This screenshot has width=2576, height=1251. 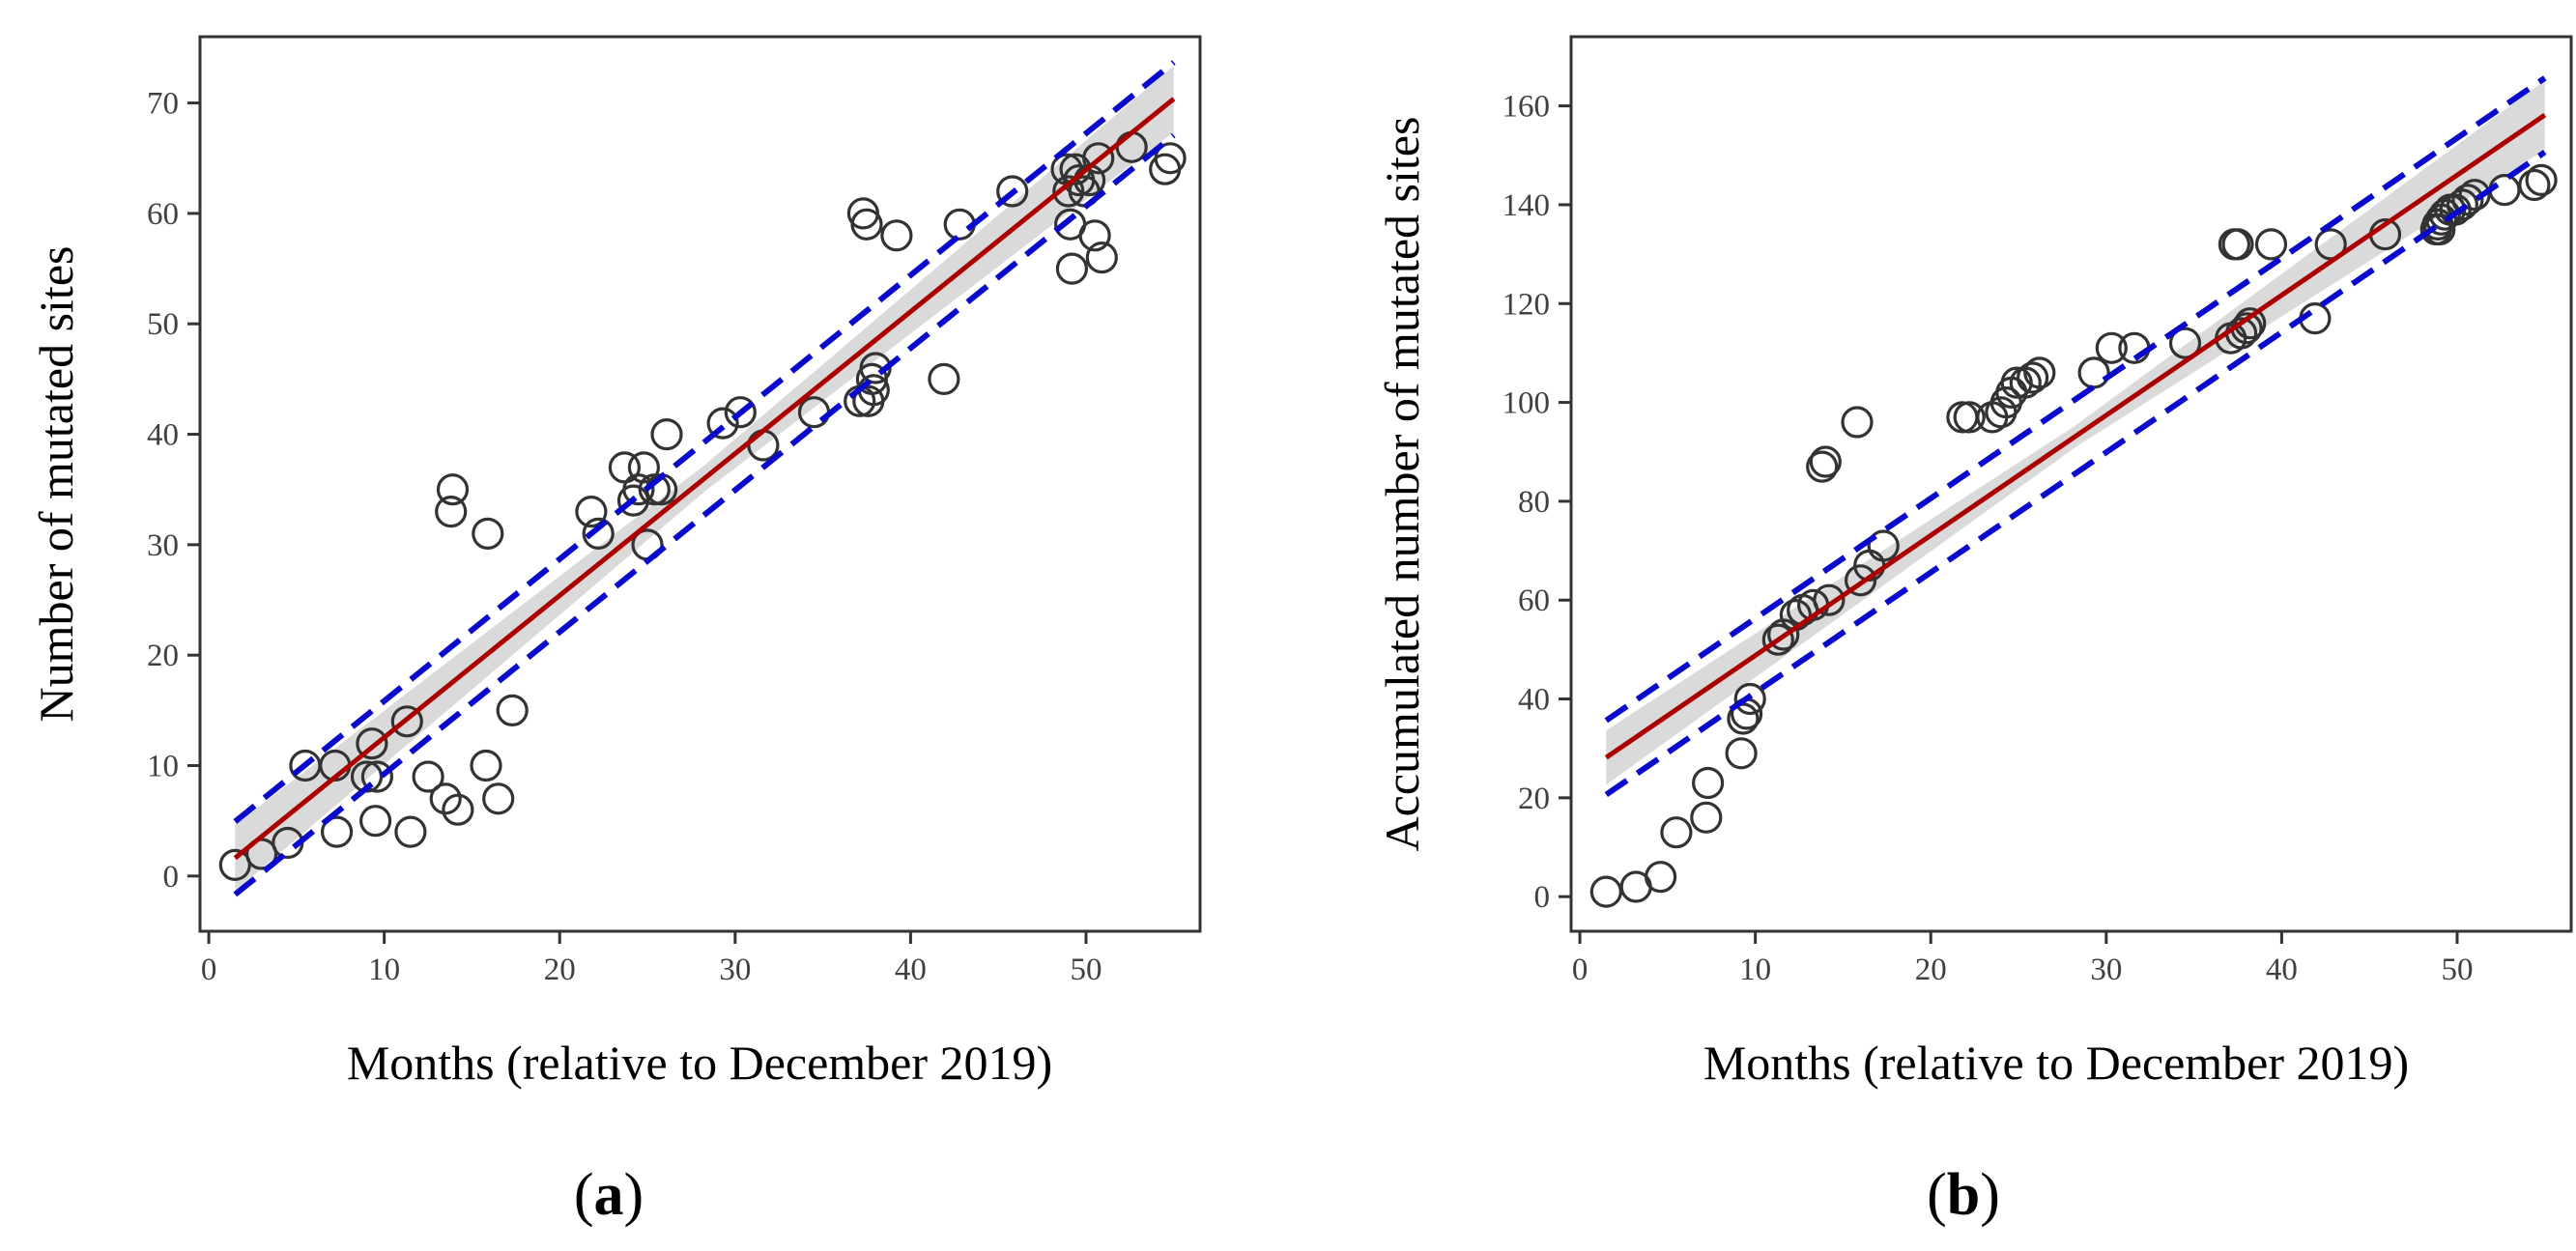 I want to click on panel-a-y-tick-label: 0, so click(x=172, y=877).